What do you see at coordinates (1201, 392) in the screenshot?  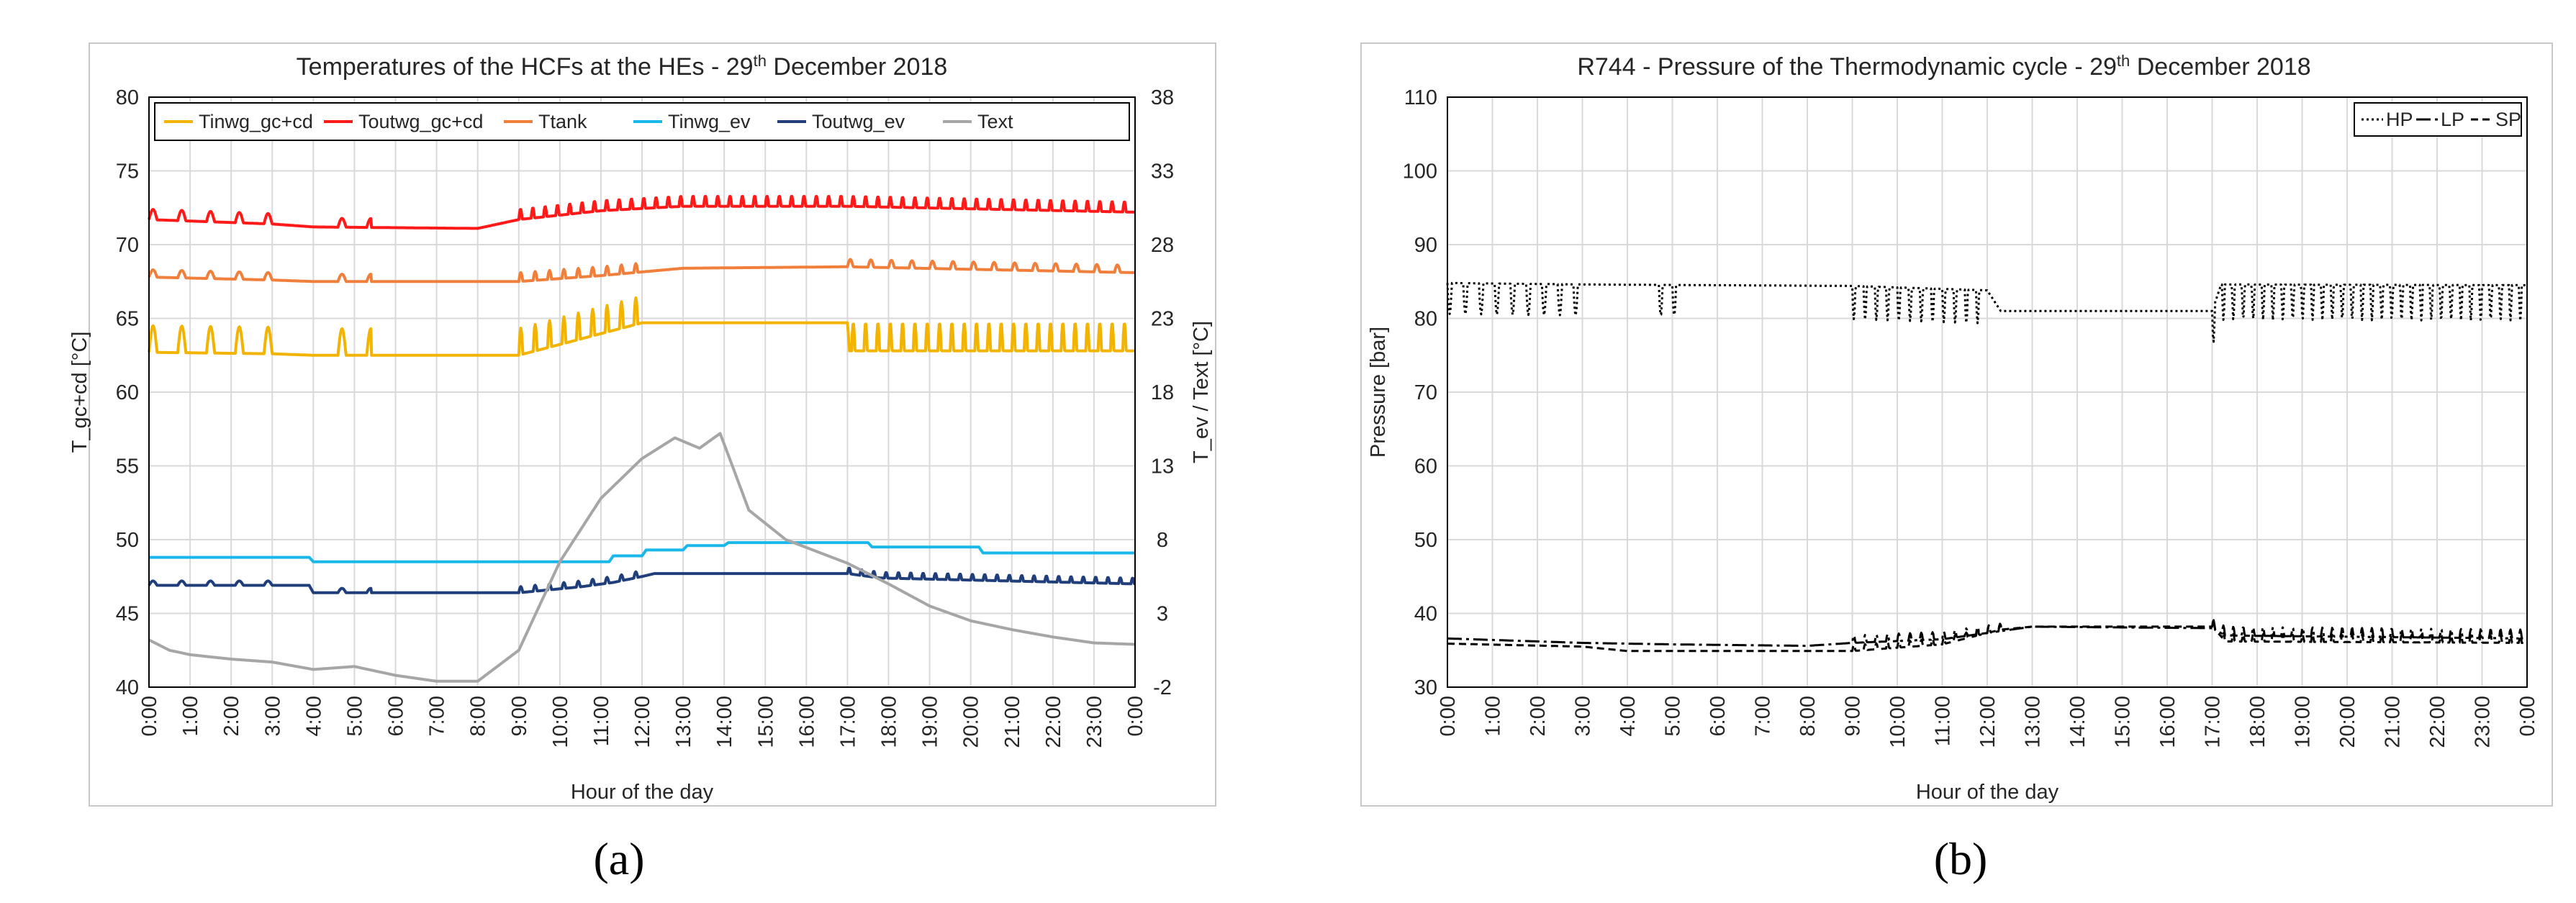 I see `chart-a-y2-axis-title: T_ev / Text [°C]` at bounding box center [1201, 392].